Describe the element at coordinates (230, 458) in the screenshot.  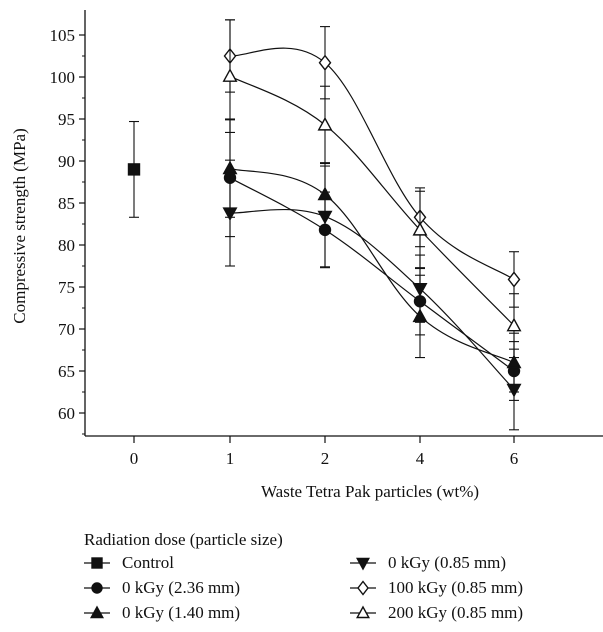
I see `x-tick-label: 1` at that location.